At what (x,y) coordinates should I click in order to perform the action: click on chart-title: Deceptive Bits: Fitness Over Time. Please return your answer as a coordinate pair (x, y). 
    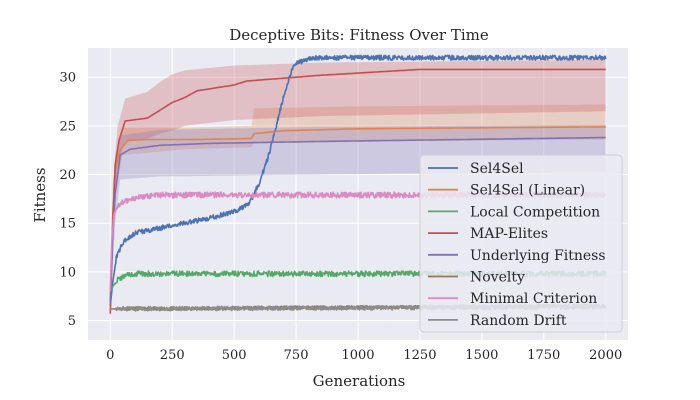
    Looking at the image, I should click on (359, 35).